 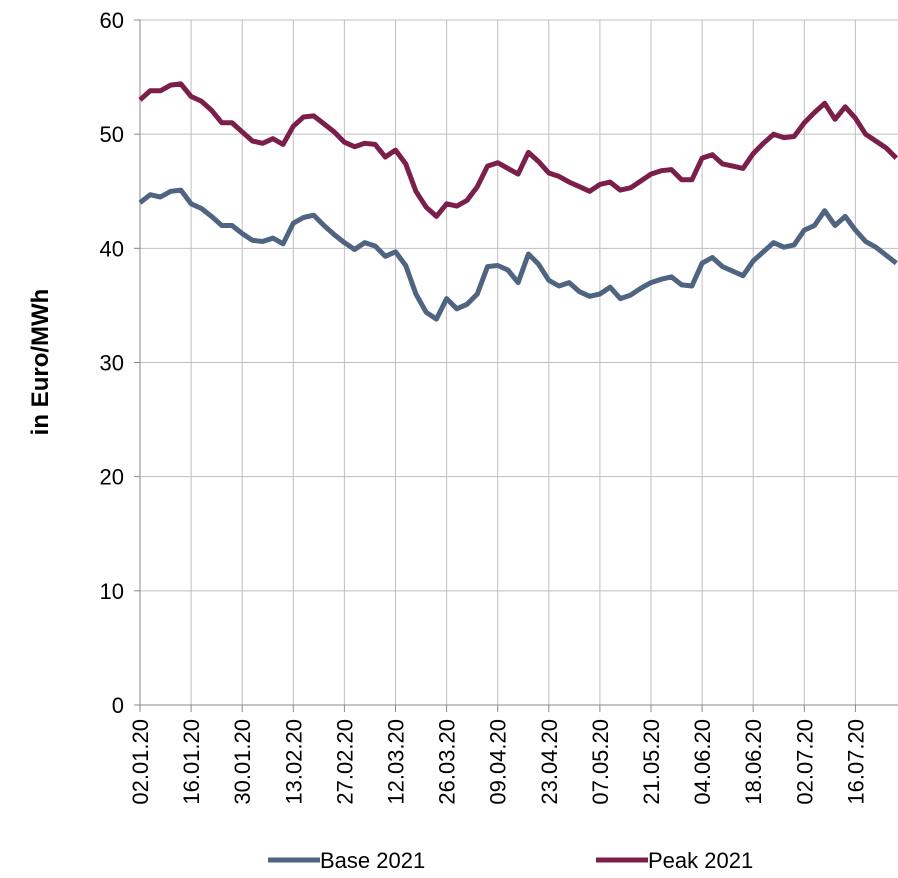 I want to click on x-tick-label: 07.05.20, so click(x=600, y=762).